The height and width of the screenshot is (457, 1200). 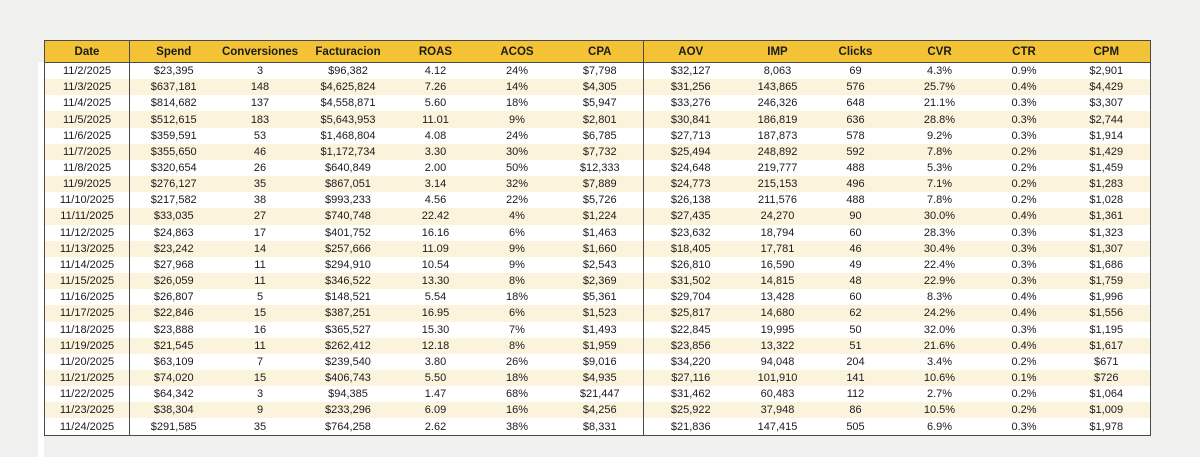 What do you see at coordinates (1024, 51) in the screenshot?
I see `column-header-ctr: CTR` at bounding box center [1024, 51].